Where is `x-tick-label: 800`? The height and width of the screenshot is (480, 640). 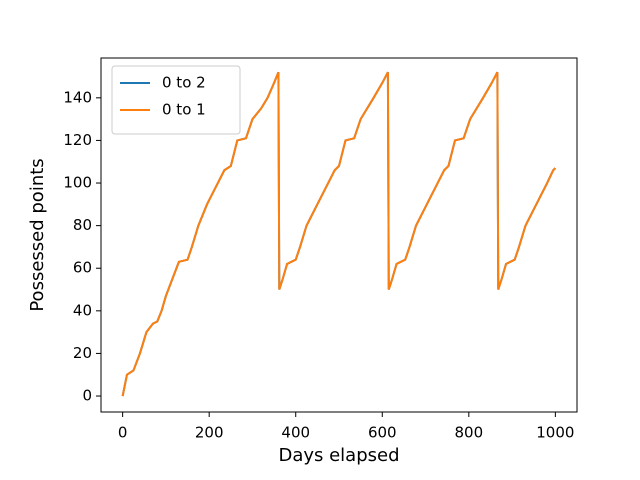
x-tick-label: 800 is located at coordinates (468, 433).